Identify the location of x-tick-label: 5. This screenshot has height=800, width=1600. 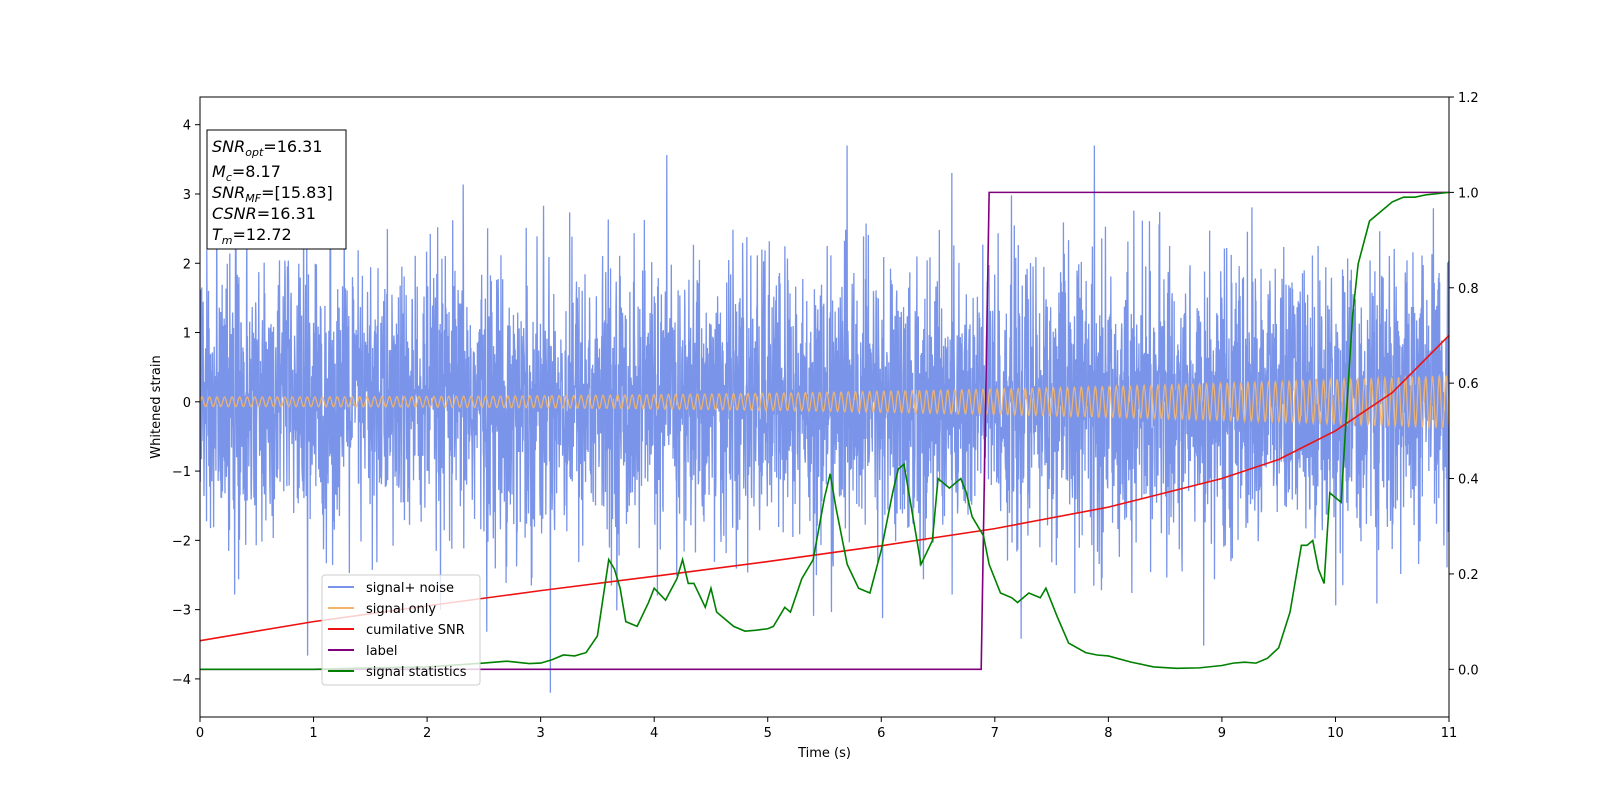
(768, 733).